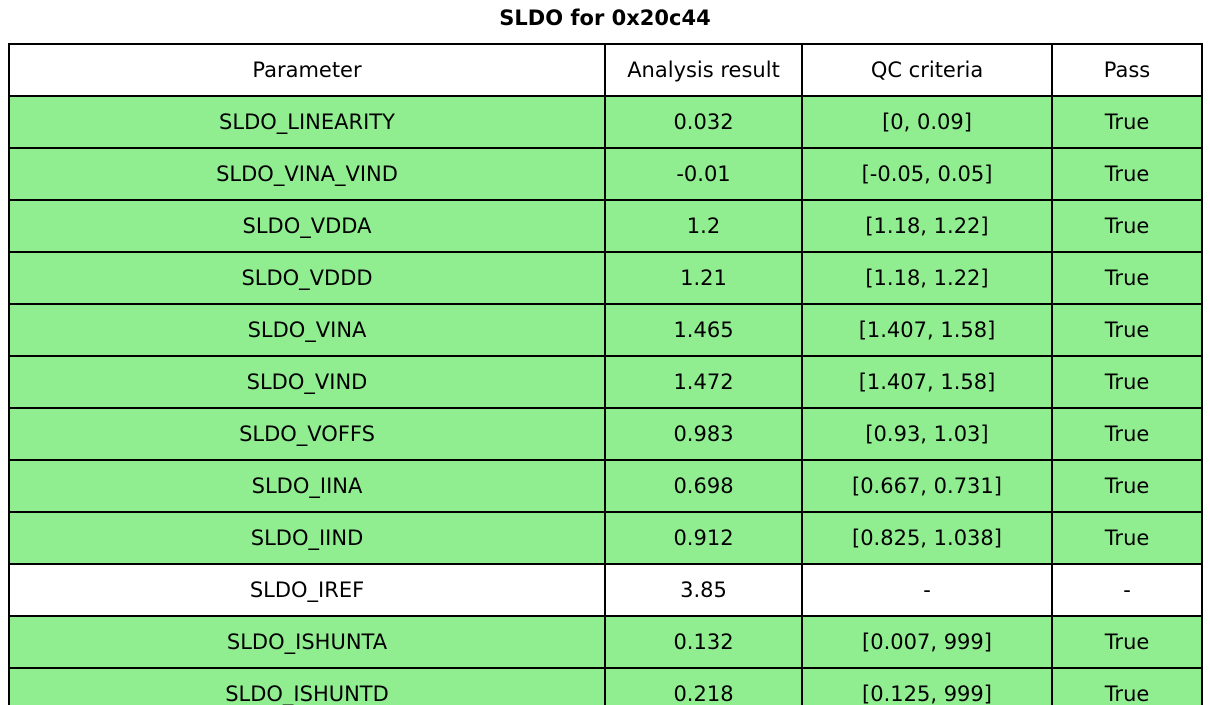 This screenshot has width=1210, height=705. I want to click on table-row: SLDO_LINEARITY 0.032 [0, 0.09] True, so click(605, 122).